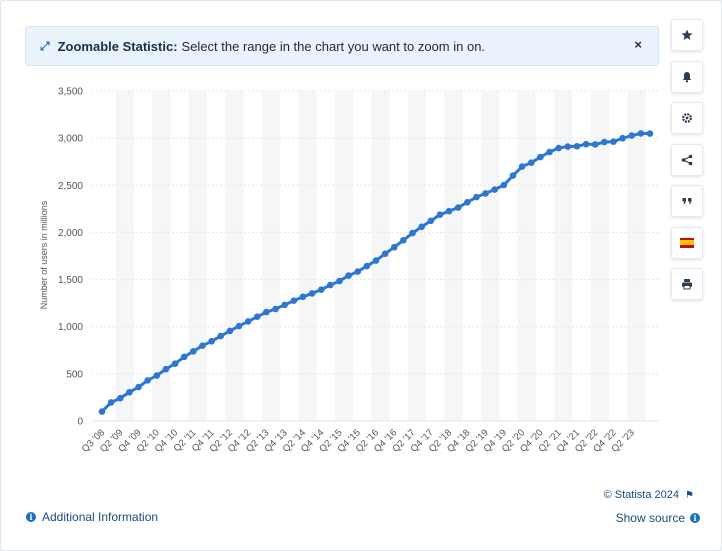  I want to click on y-axis-ticks: 0 500 1,000 1,500 2,000 2,500 3,000 3,500, so click(70, 257).